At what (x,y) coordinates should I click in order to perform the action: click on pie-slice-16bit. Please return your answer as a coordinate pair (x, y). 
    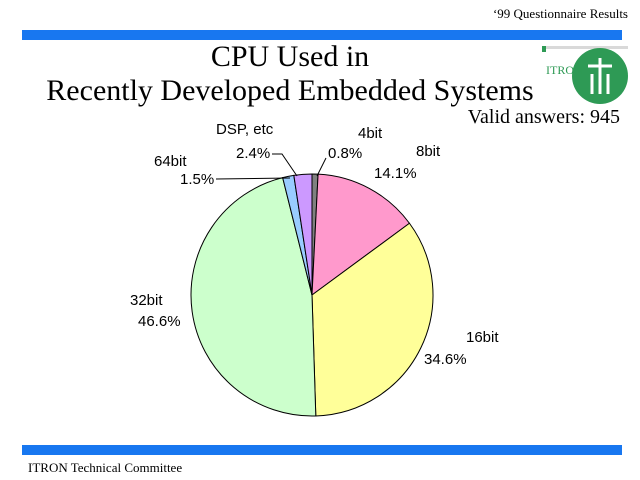
    Looking at the image, I should click on (372, 319).